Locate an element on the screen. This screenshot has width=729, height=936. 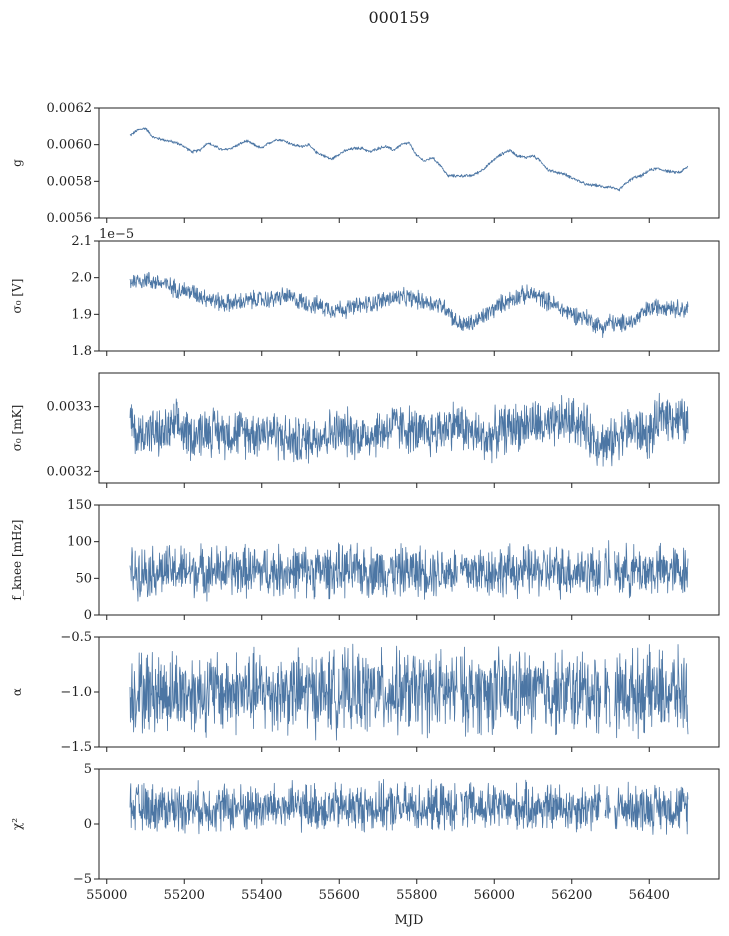
y-tick-label: 1.8 is located at coordinates (81, 351).